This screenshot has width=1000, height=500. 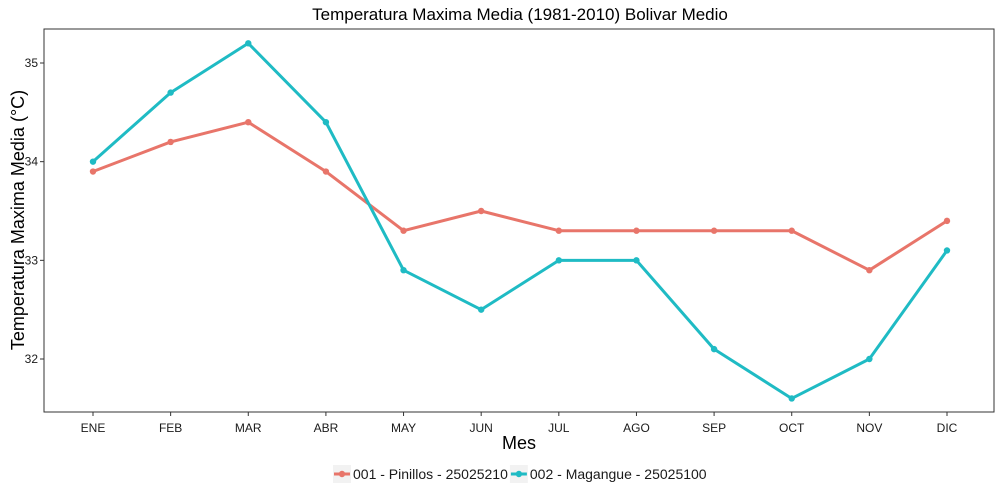 I want to click on y-tick-label: 32, so click(x=32, y=359).